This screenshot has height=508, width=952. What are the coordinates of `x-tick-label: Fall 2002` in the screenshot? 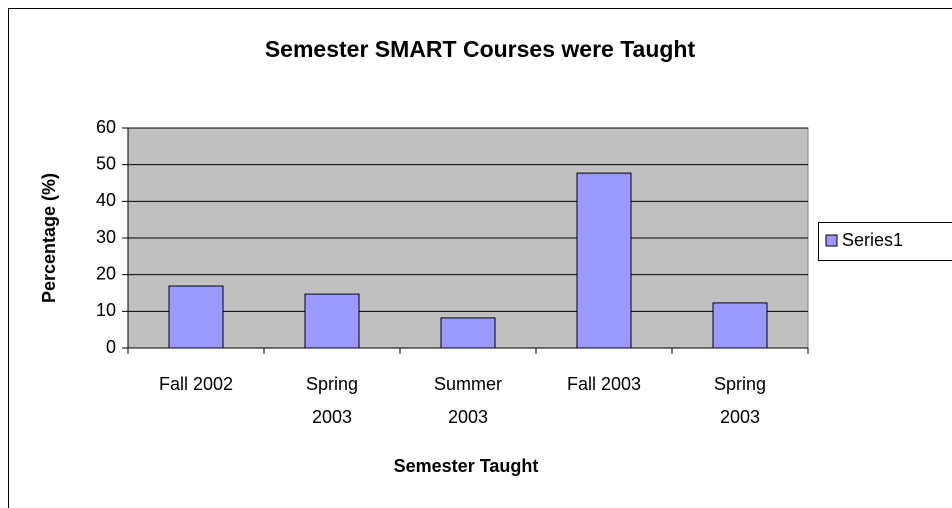 It's located at (196, 384).